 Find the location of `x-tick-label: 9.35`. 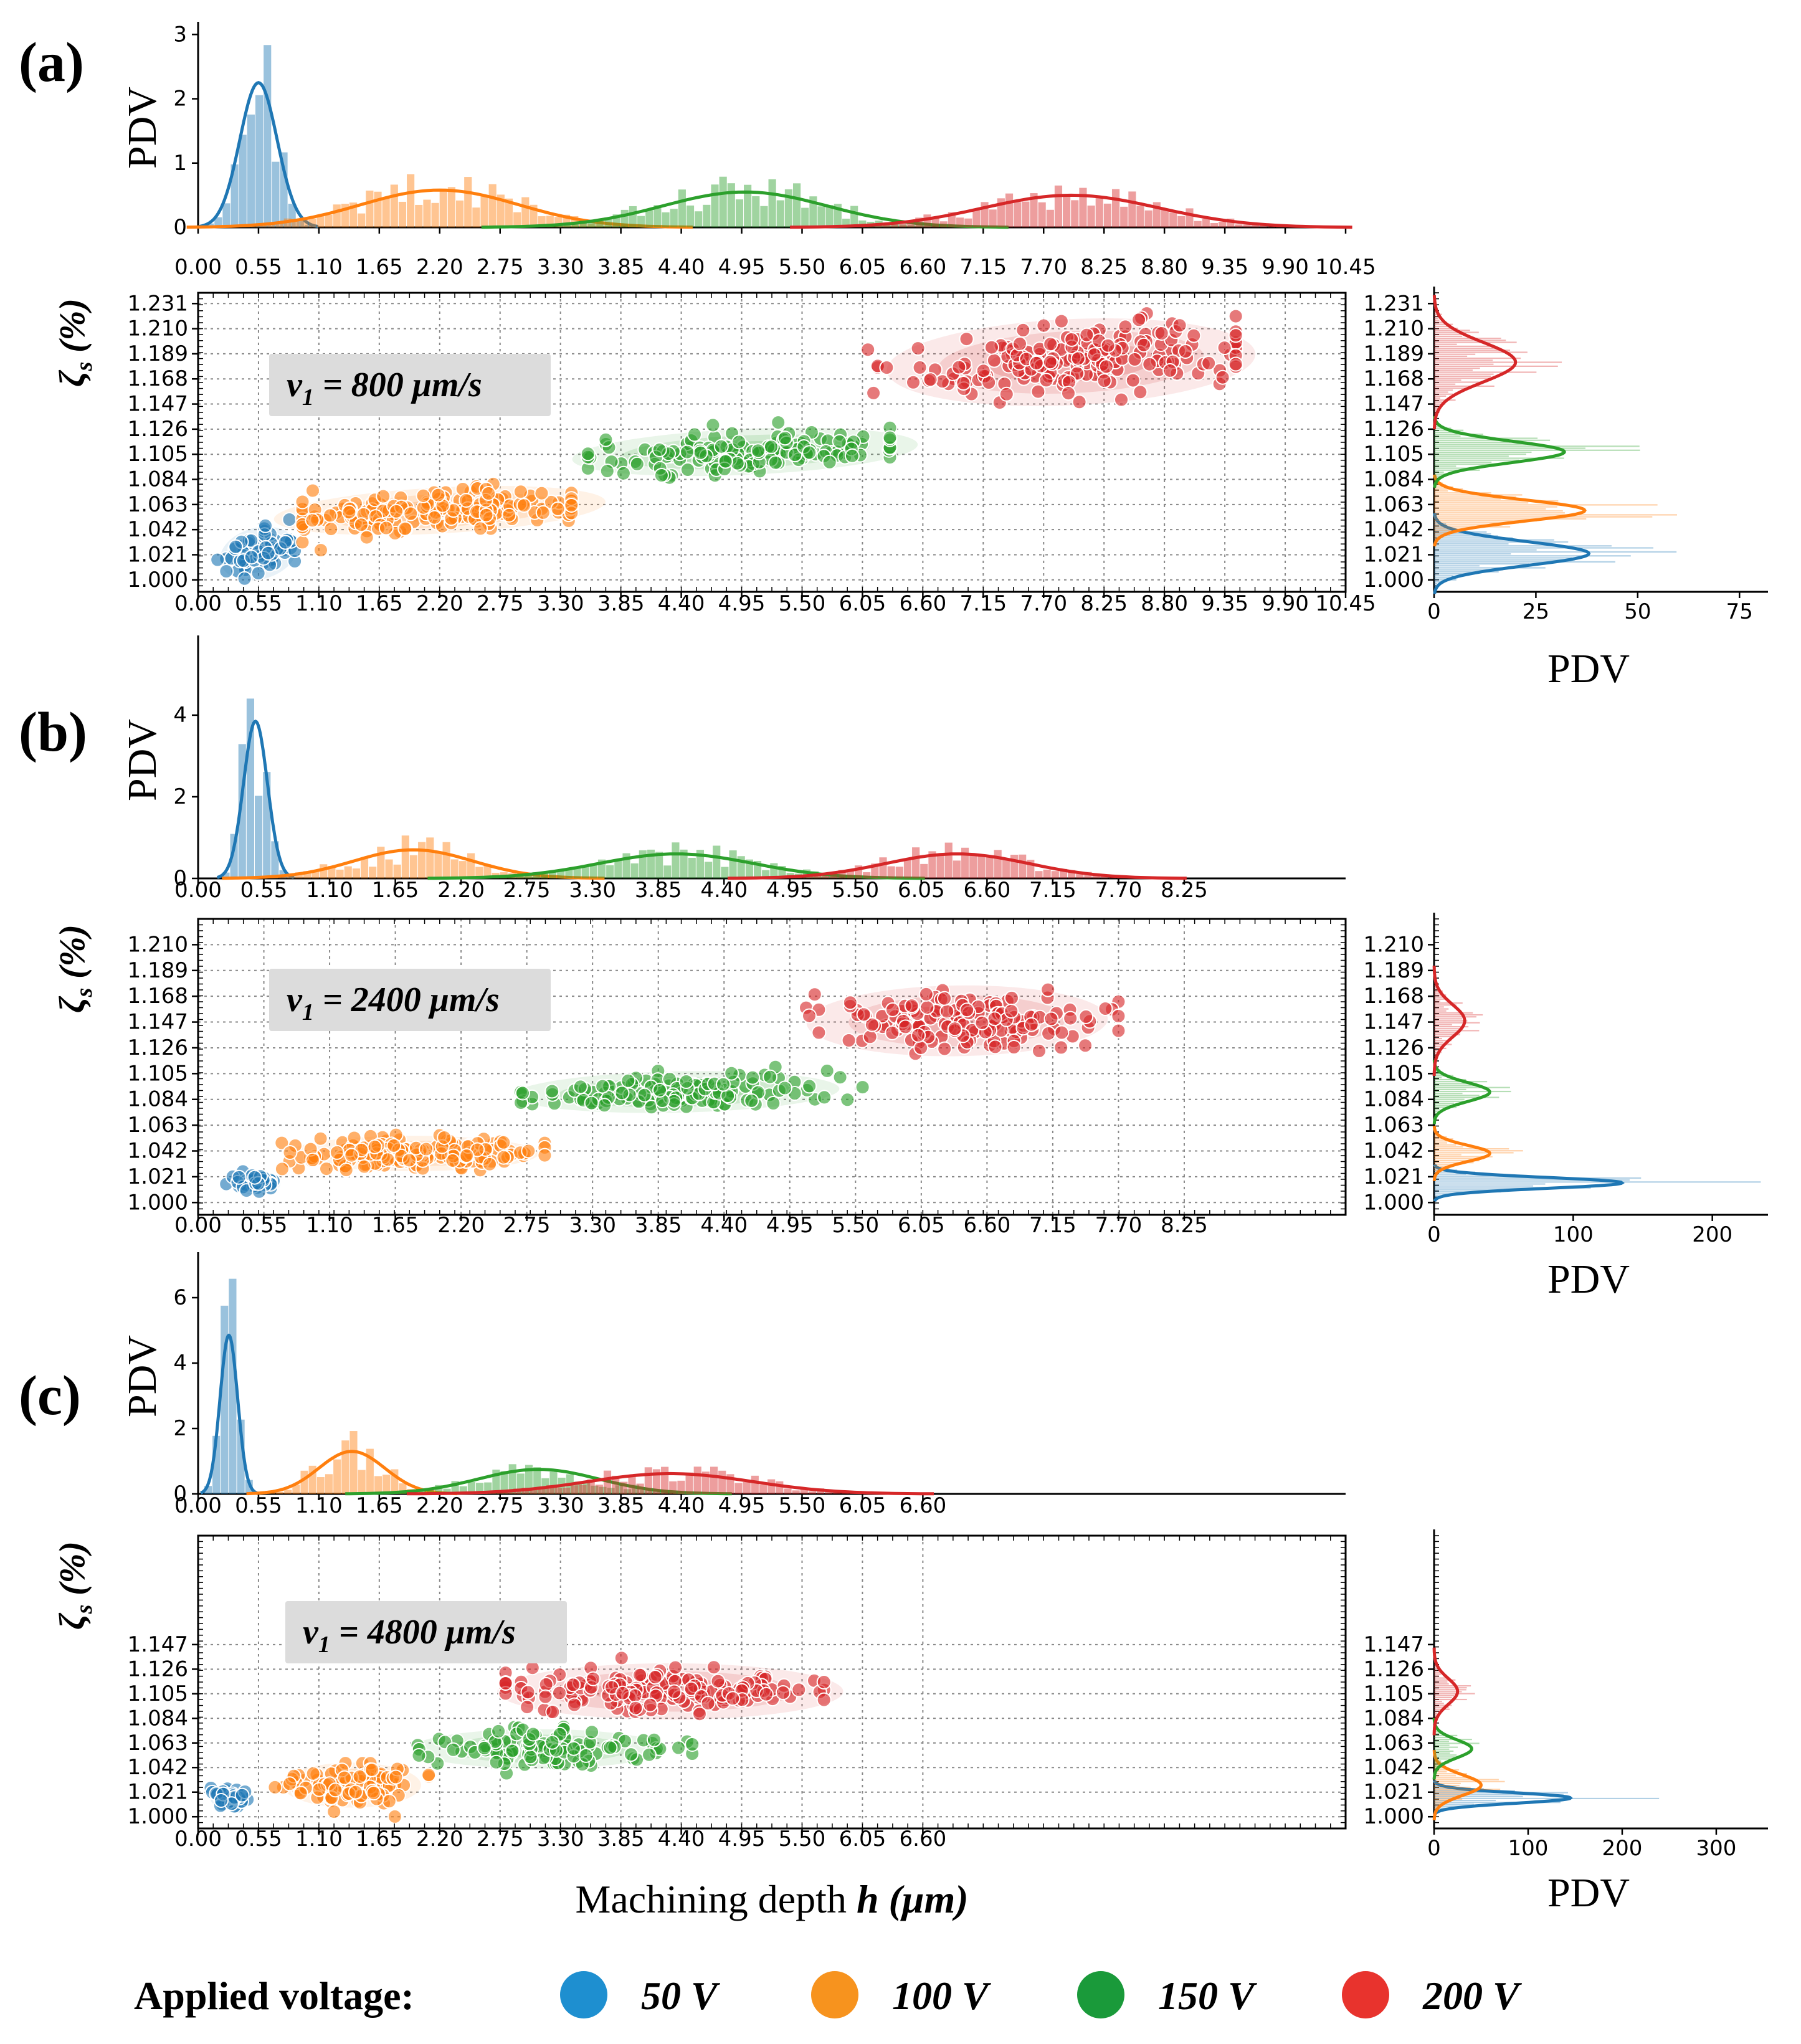

x-tick-label: 9.35 is located at coordinates (1224, 603).